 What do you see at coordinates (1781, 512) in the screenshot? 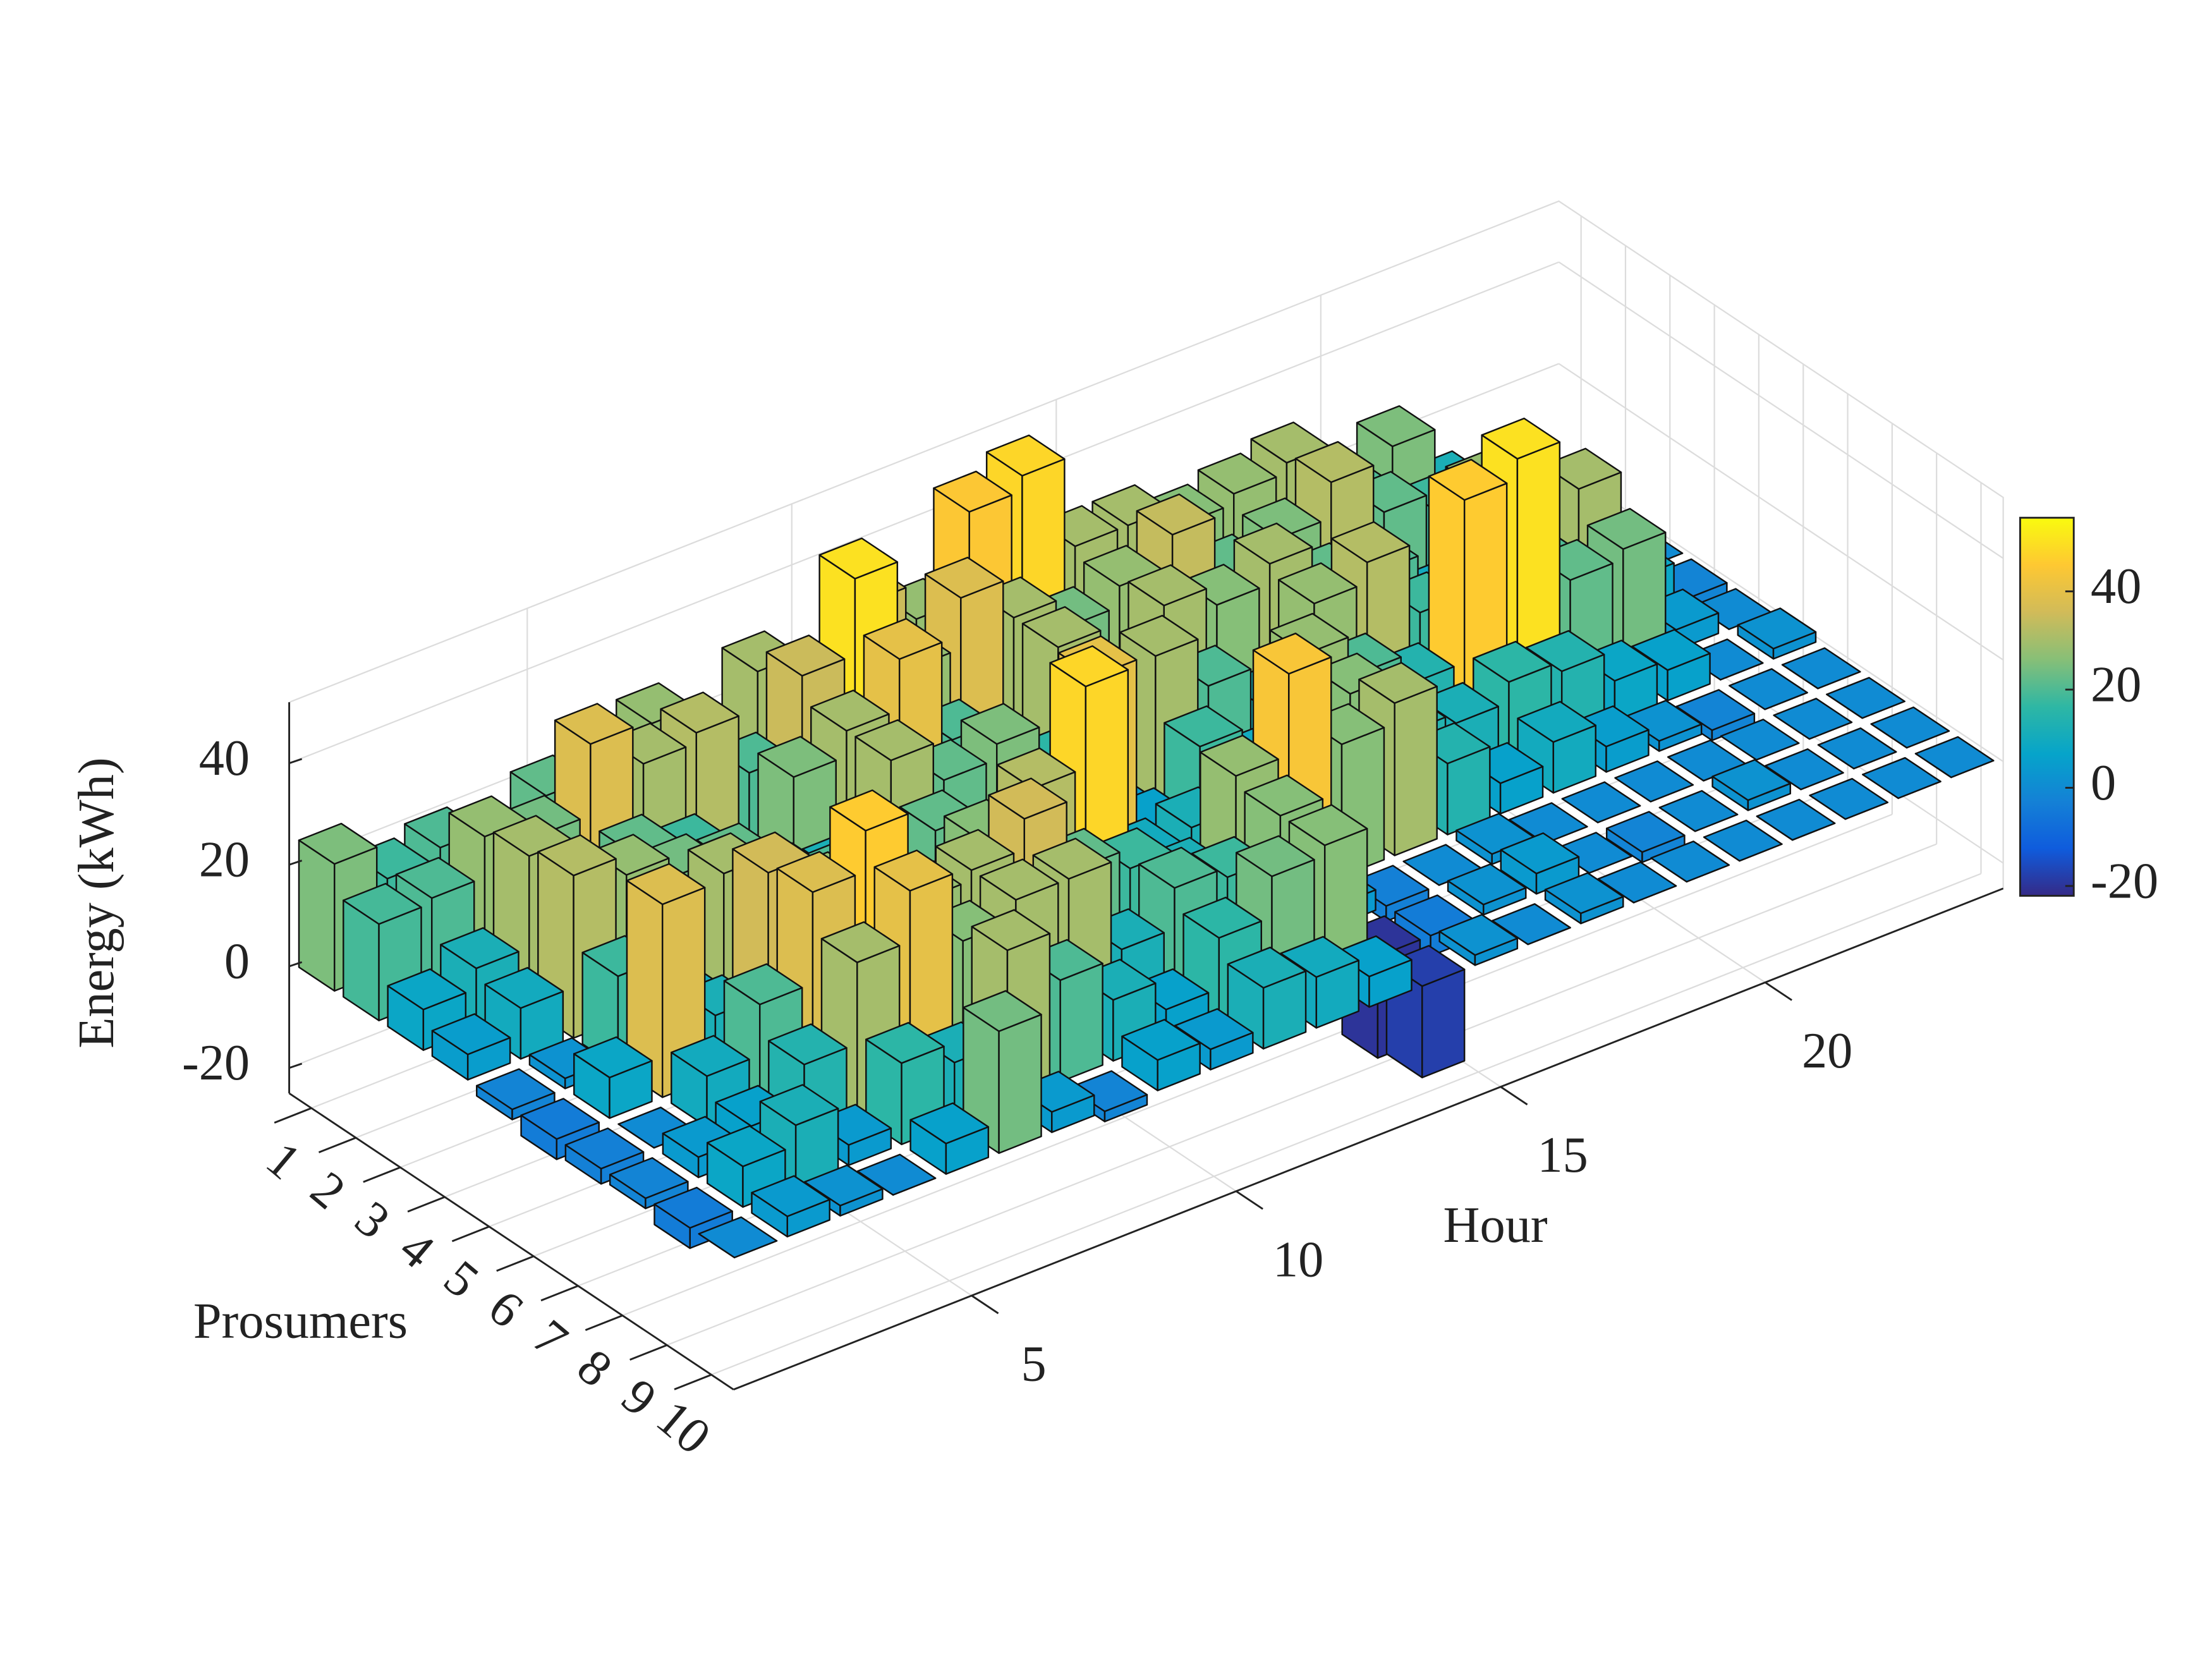
I see `grid-line` at bounding box center [1781, 512].